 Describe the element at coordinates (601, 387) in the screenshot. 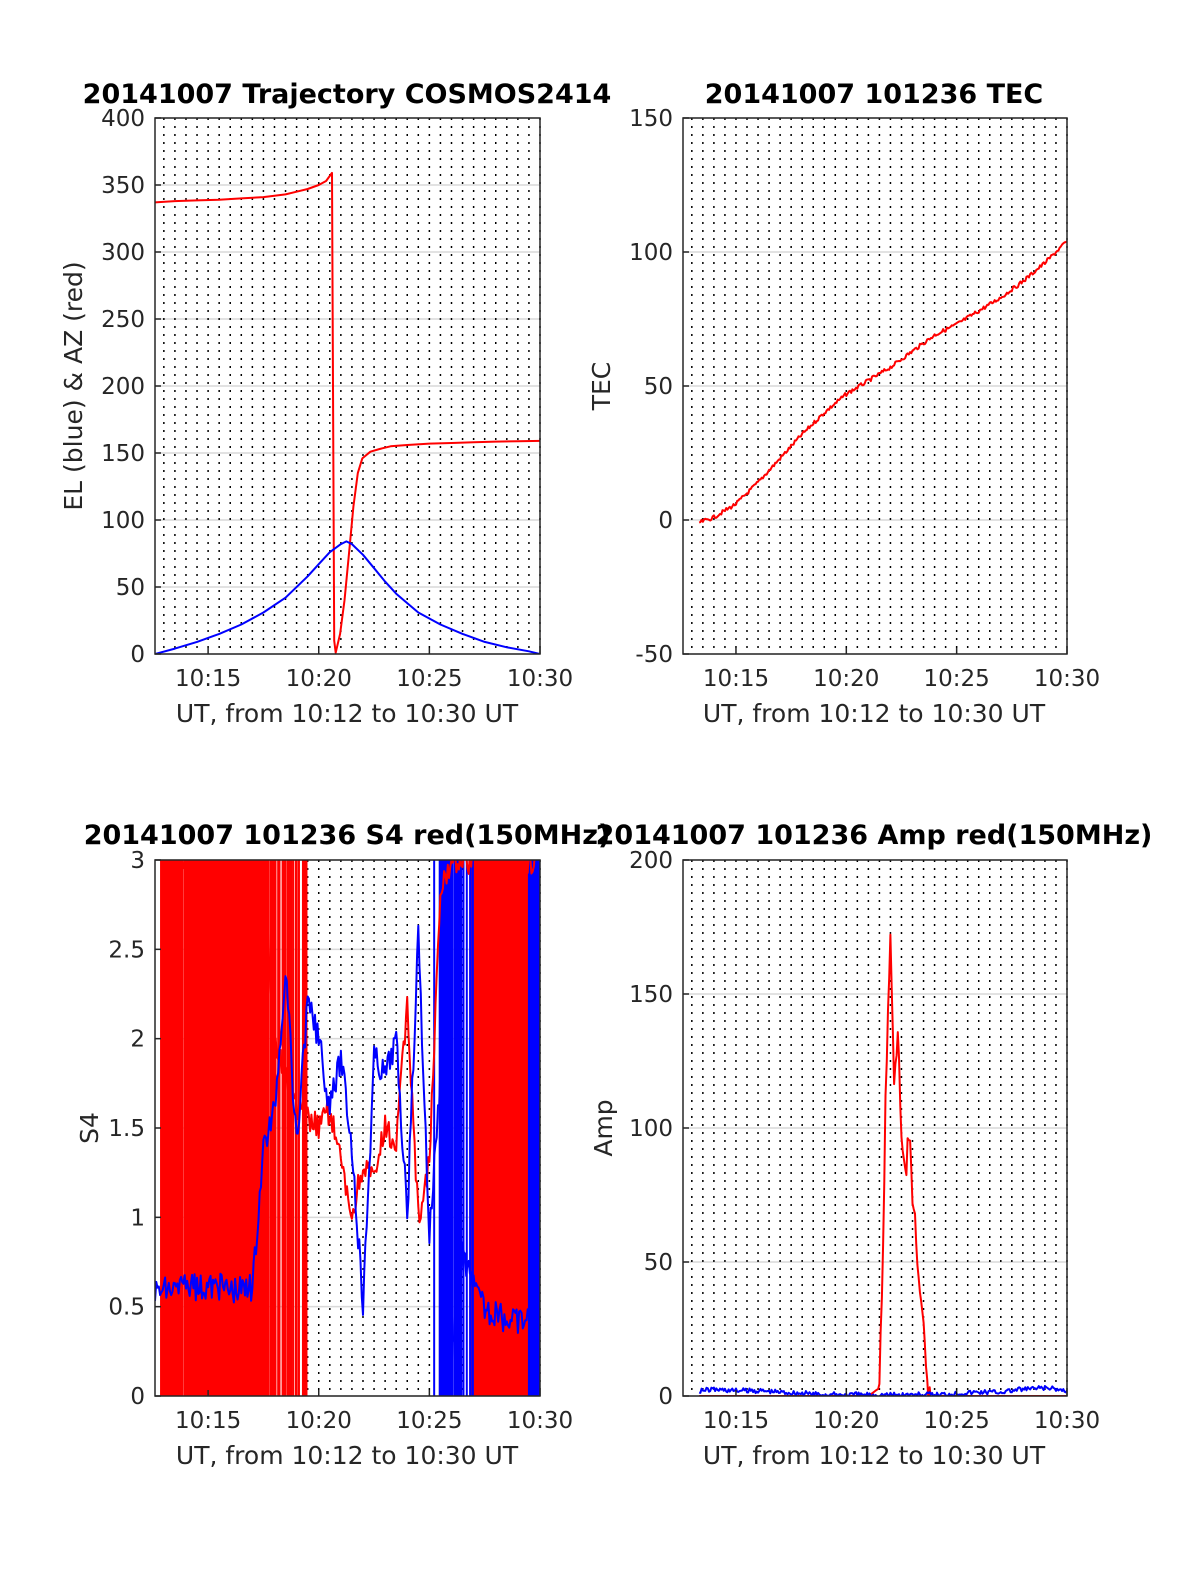

I see `tec-ylabel: TEC` at that location.